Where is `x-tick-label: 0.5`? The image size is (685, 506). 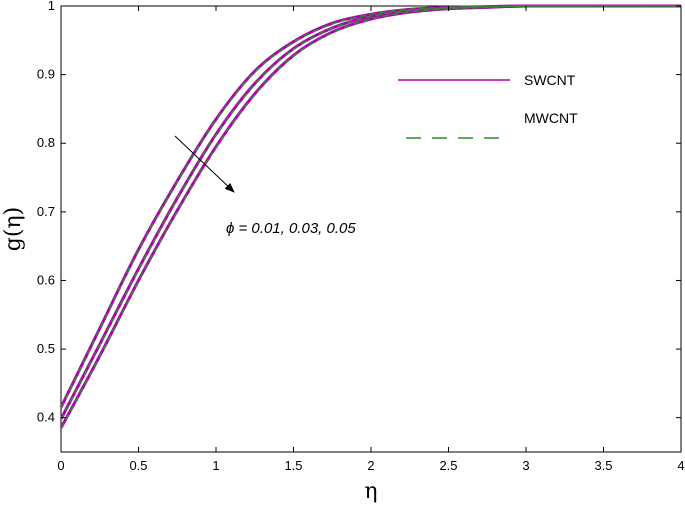 x-tick-label: 0.5 is located at coordinates (138, 465).